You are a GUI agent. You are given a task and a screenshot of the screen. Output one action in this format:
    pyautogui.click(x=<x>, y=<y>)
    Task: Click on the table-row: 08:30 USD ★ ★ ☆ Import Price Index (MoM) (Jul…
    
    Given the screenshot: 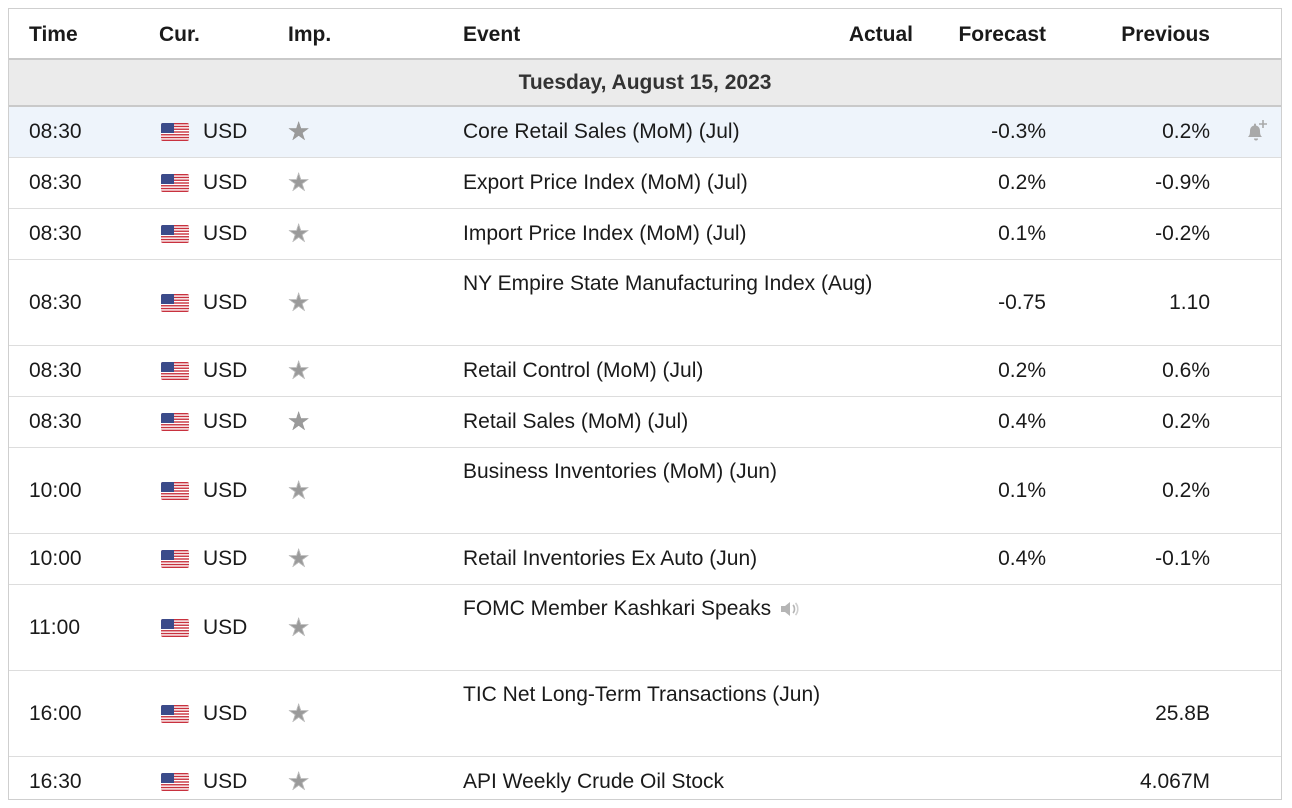 What is the action you would take?
    pyautogui.click(x=645, y=234)
    